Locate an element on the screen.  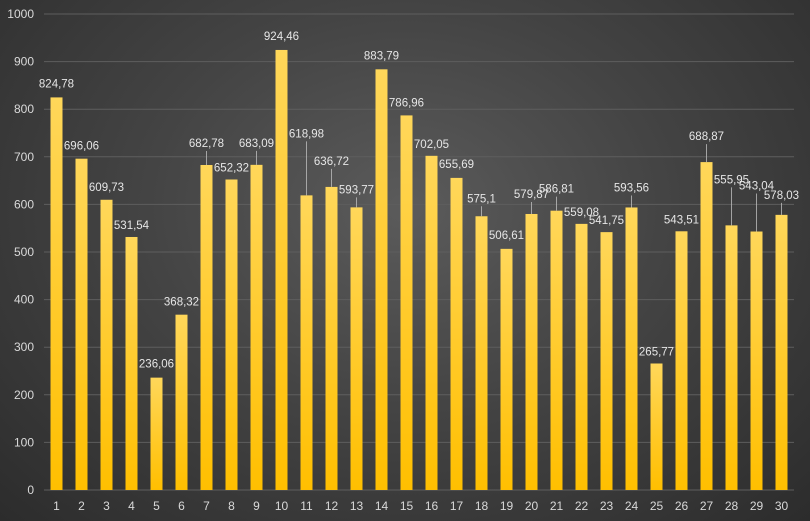
data-label: 265,77 is located at coordinates (656, 352).